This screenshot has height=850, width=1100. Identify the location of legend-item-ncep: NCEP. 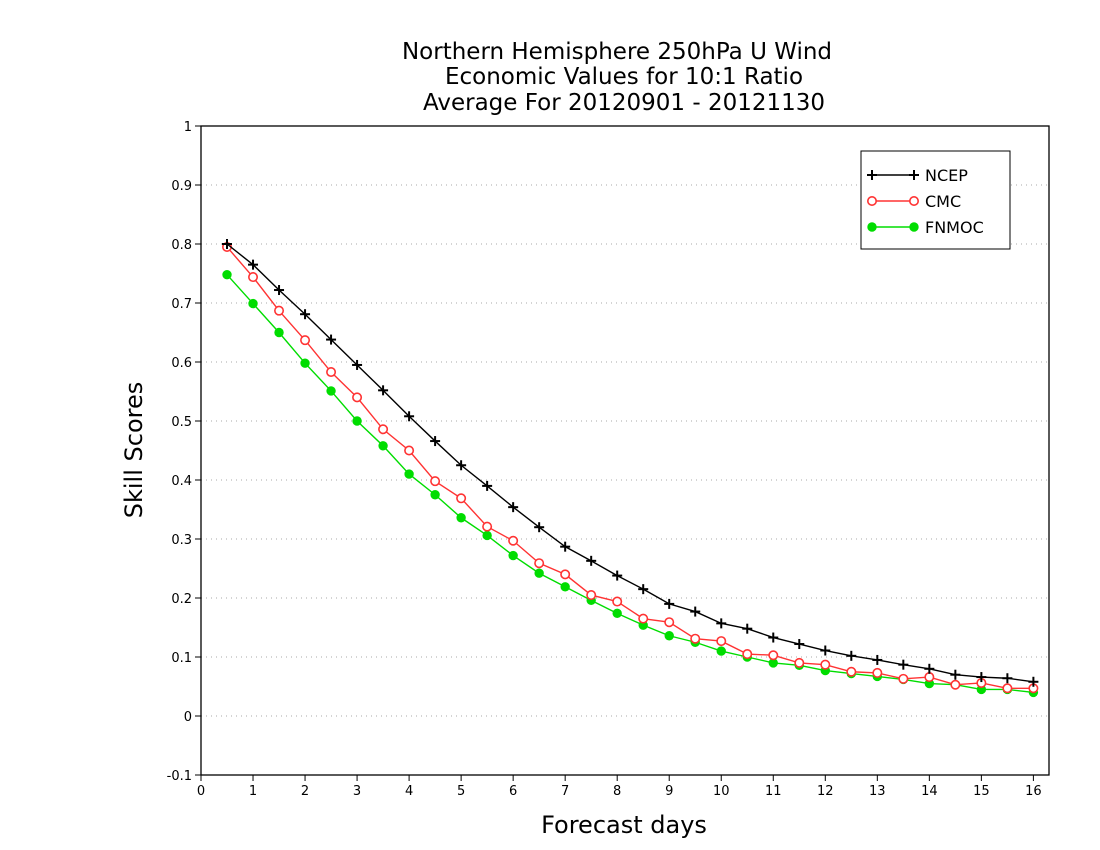
(917, 175).